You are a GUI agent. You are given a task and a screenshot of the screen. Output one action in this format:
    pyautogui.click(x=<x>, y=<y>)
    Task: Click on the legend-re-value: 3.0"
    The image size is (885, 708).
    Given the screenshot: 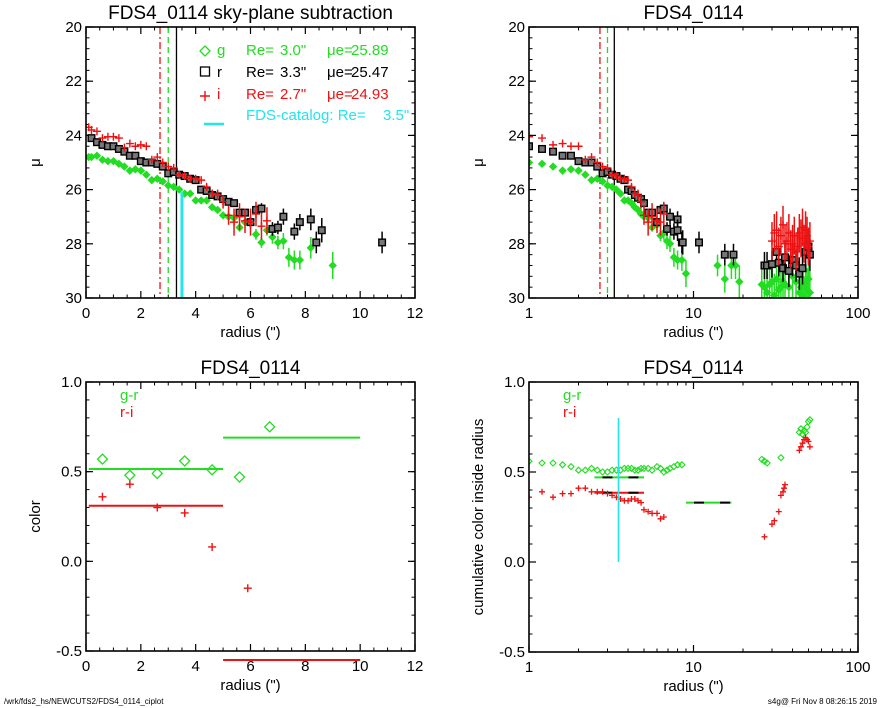 What is the action you would take?
    pyautogui.click(x=293, y=50)
    